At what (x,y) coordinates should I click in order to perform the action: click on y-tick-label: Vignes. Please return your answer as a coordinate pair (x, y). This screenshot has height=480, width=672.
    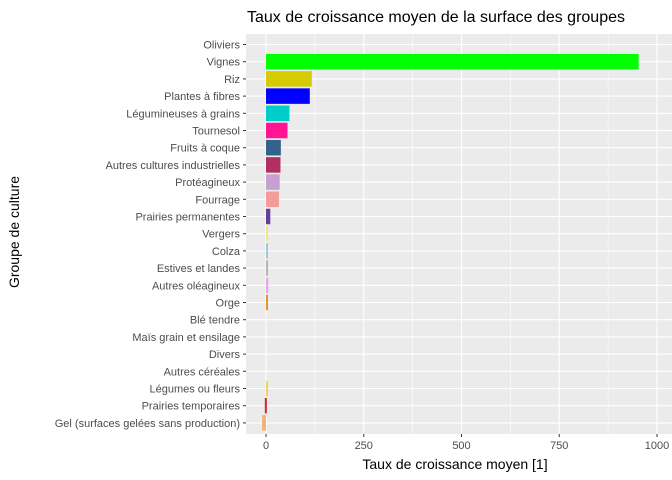
    Looking at the image, I should click on (224, 63).